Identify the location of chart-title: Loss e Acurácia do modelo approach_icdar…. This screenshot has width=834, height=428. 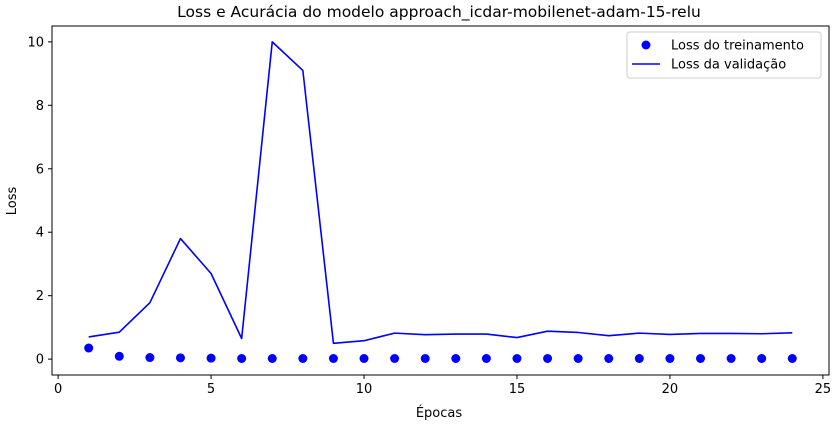
(439, 12).